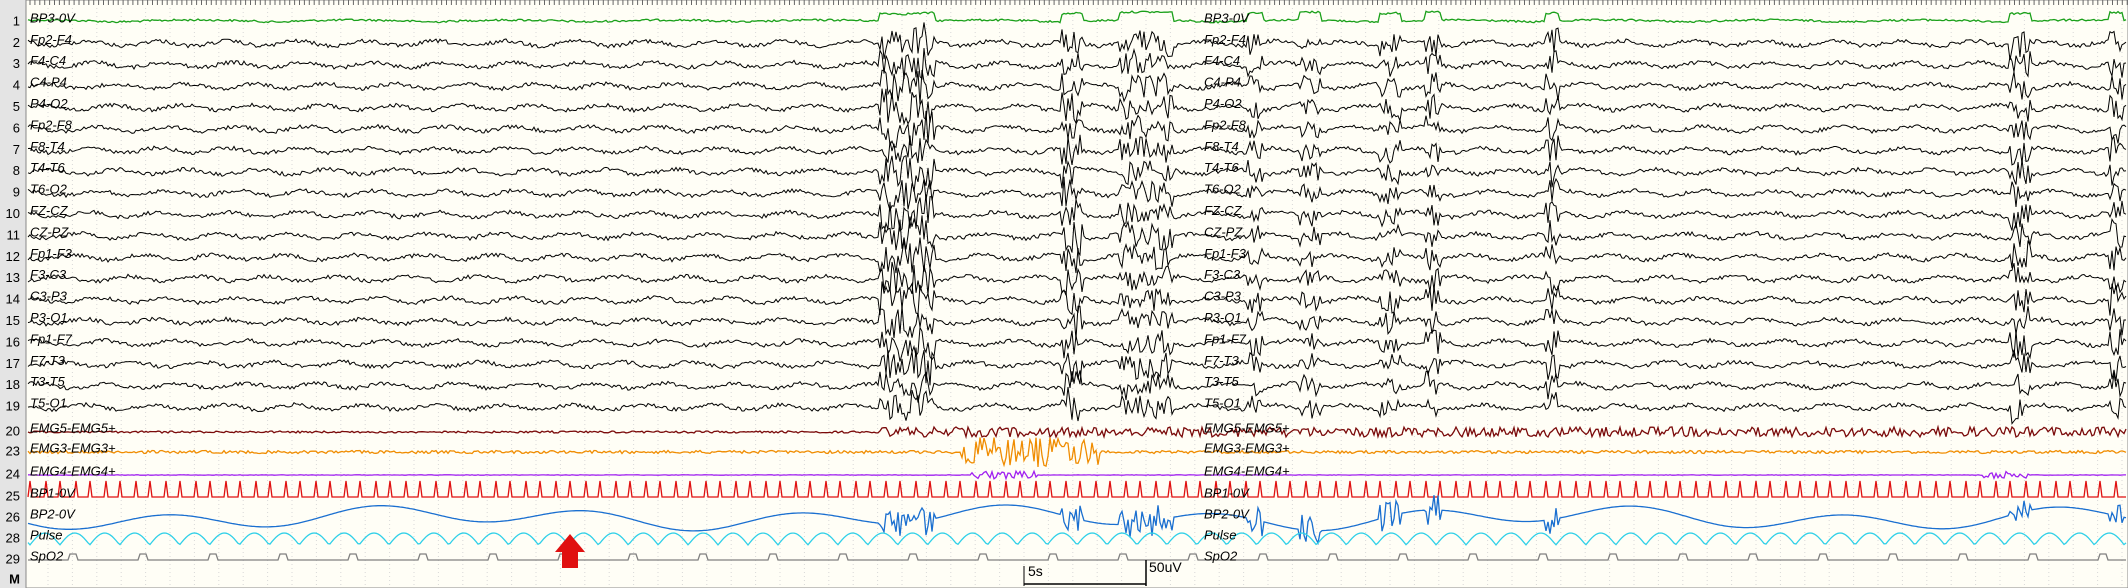 The height and width of the screenshot is (588, 2128). Describe the element at coordinates (16, 170) in the screenshot. I see `channel-number: 8` at that location.